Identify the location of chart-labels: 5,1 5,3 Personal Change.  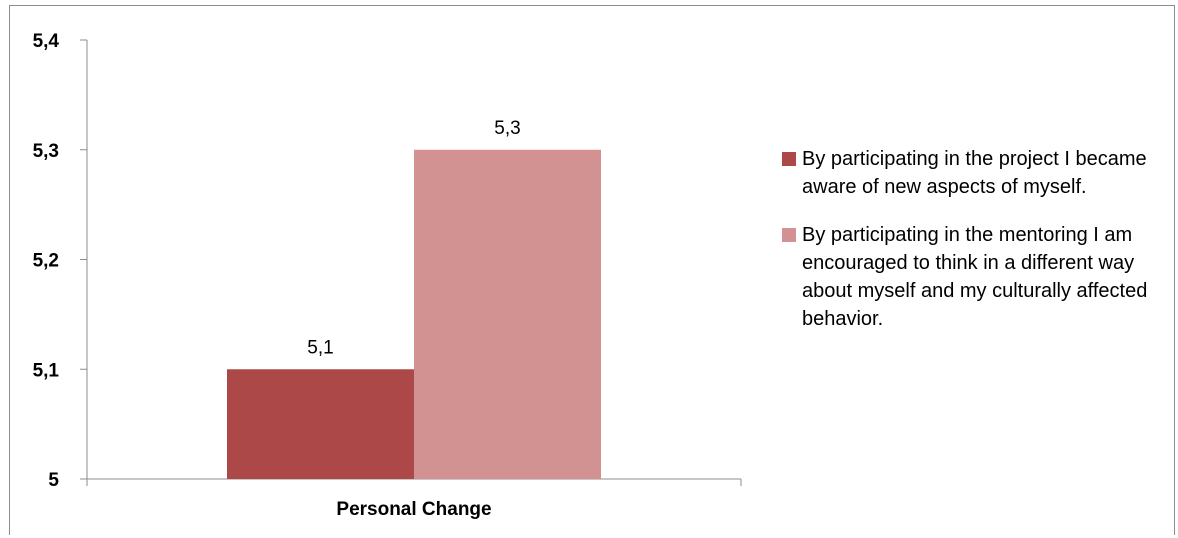
(413, 319).